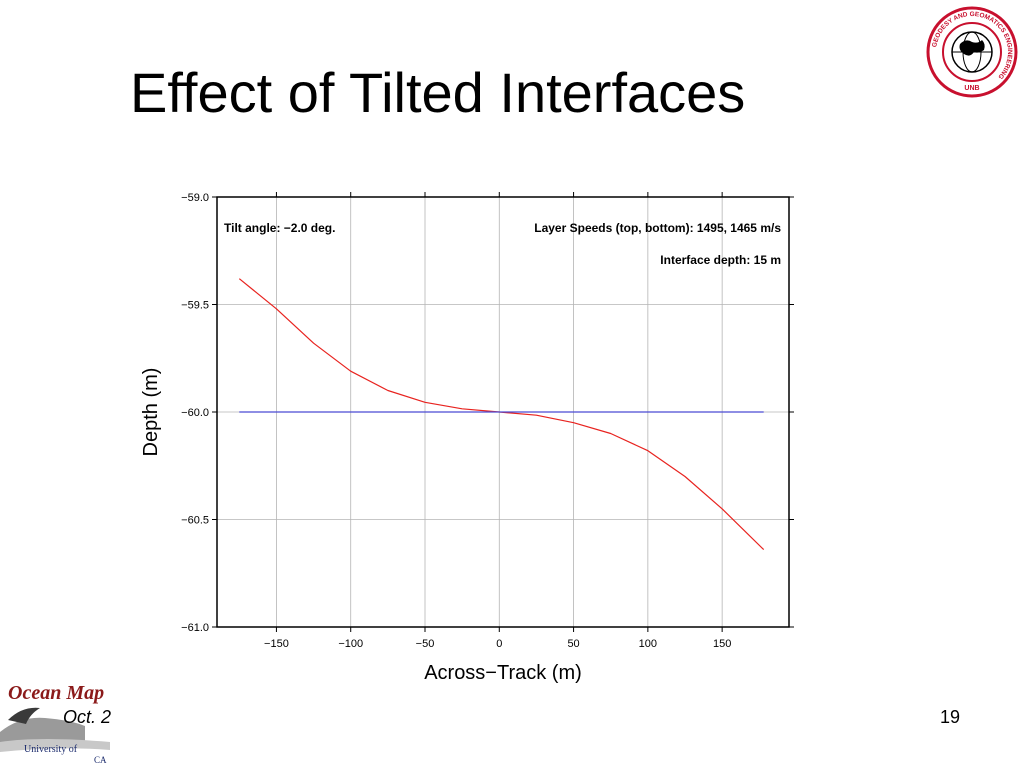  I want to click on x-axis-label: Across−Track (m), so click(503, 673).